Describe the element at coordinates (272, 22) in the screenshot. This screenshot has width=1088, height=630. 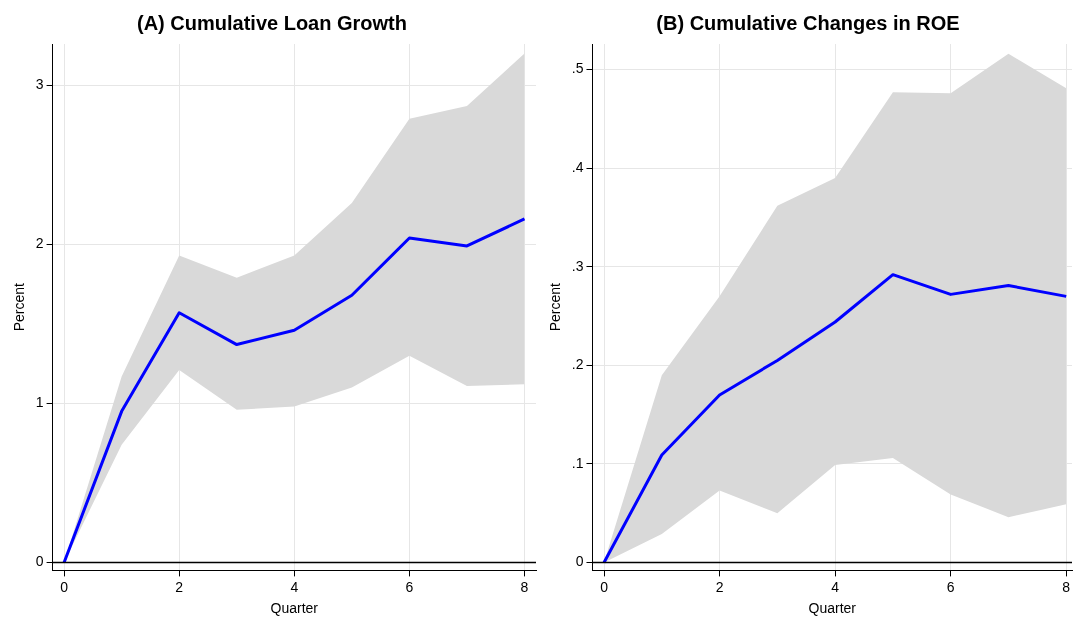
I see `chart-title: (A) Cumulative Loan Growth` at that location.